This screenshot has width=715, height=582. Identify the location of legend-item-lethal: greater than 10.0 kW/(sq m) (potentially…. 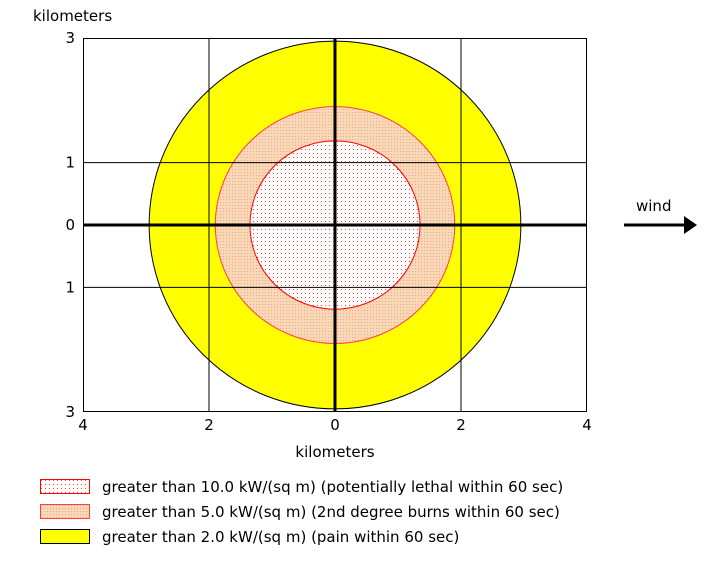
(301, 486).